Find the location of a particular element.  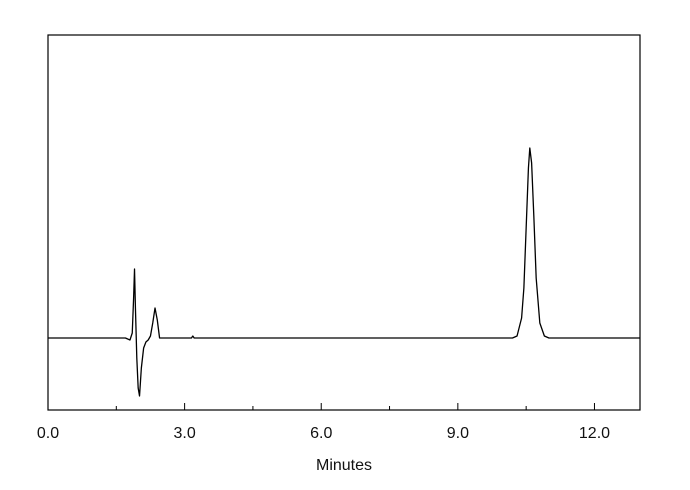

x-tick-label: 3.0 is located at coordinates (184, 433).